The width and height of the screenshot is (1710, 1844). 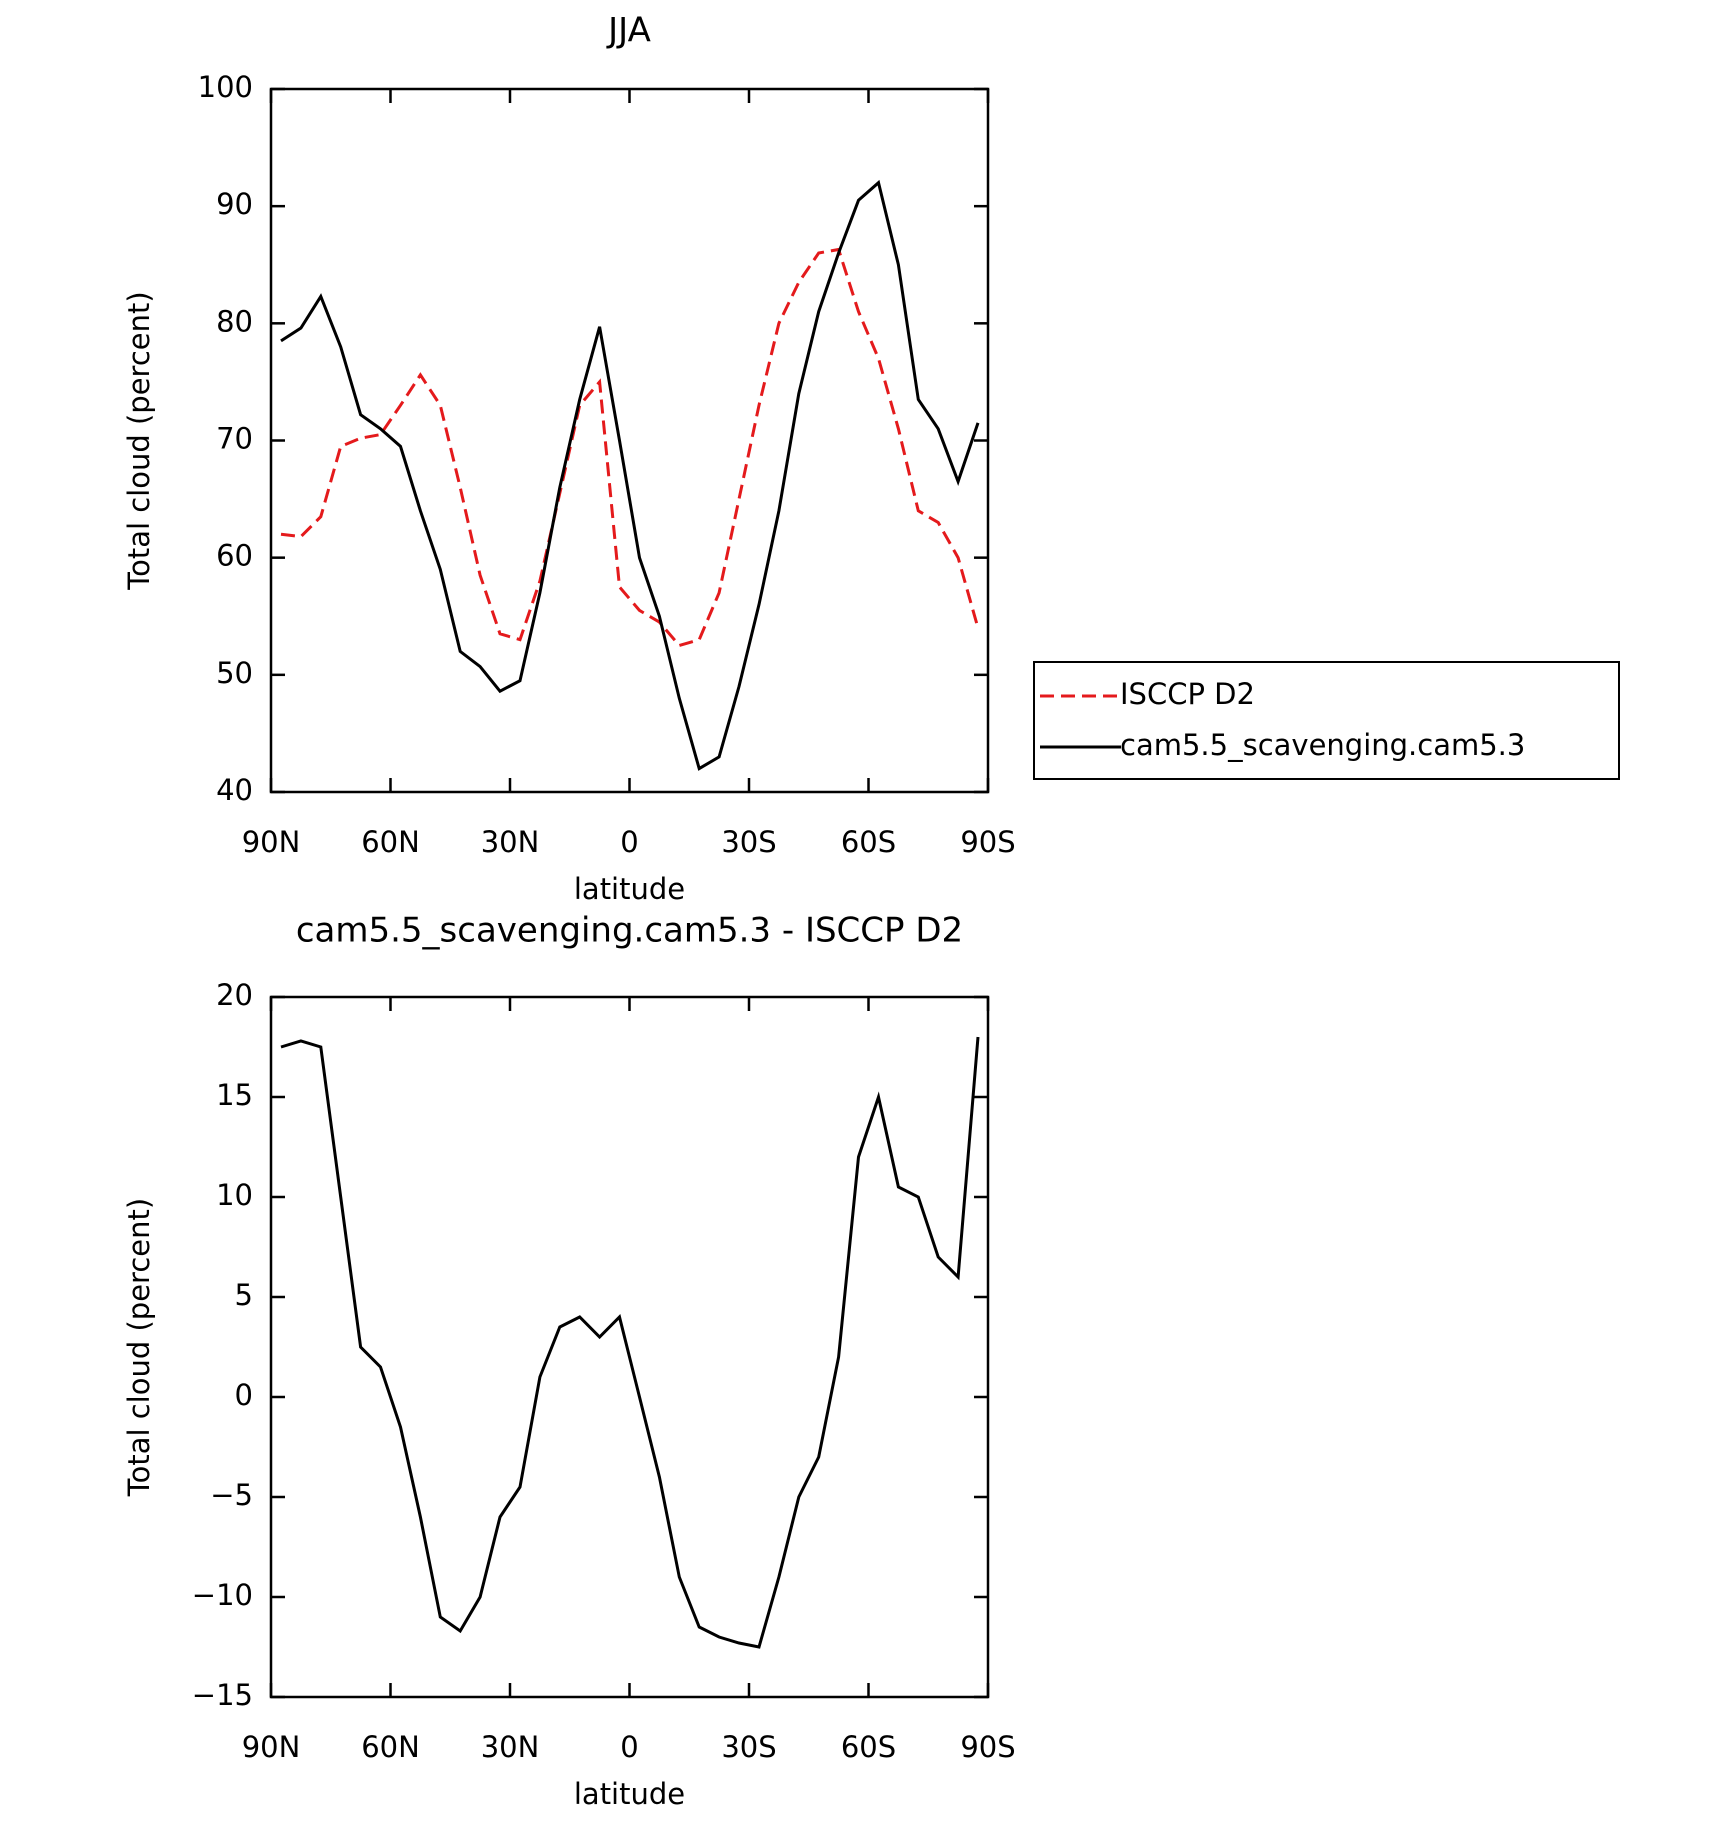 I want to click on y-tick-label: 0, so click(x=244, y=1395).